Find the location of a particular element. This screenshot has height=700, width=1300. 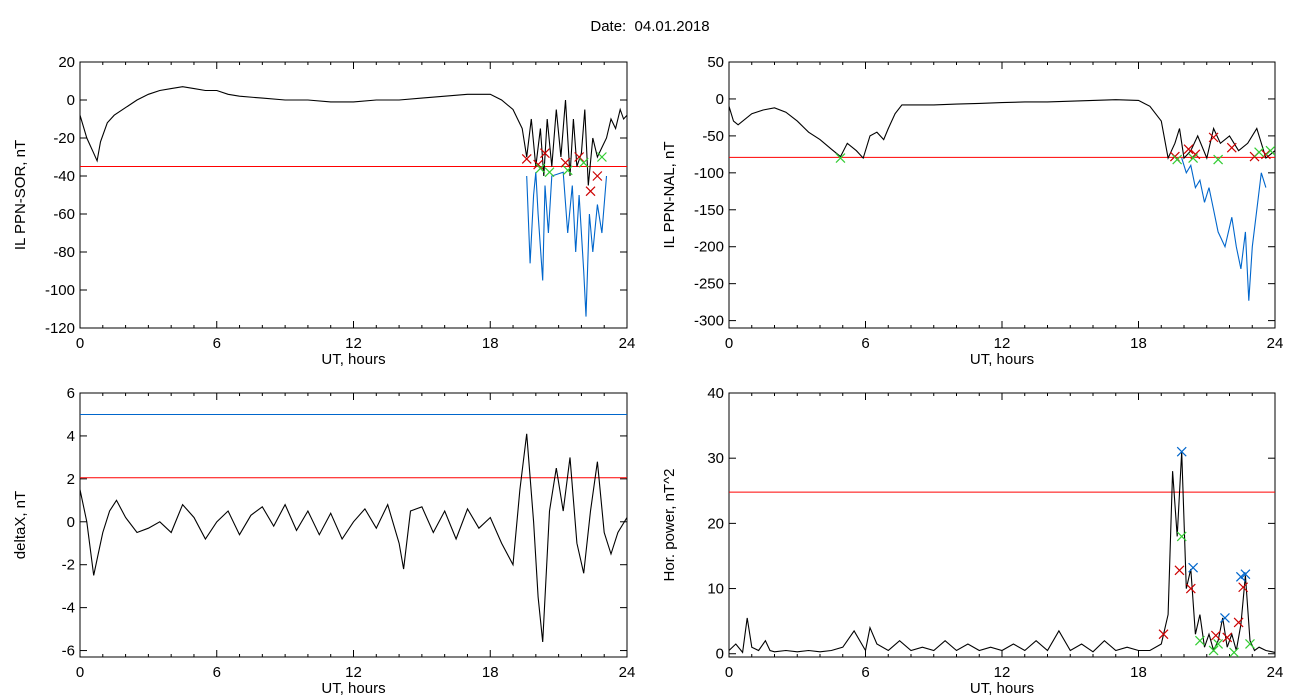

y-tick-label: -40 is located at coordinates (64, 176).